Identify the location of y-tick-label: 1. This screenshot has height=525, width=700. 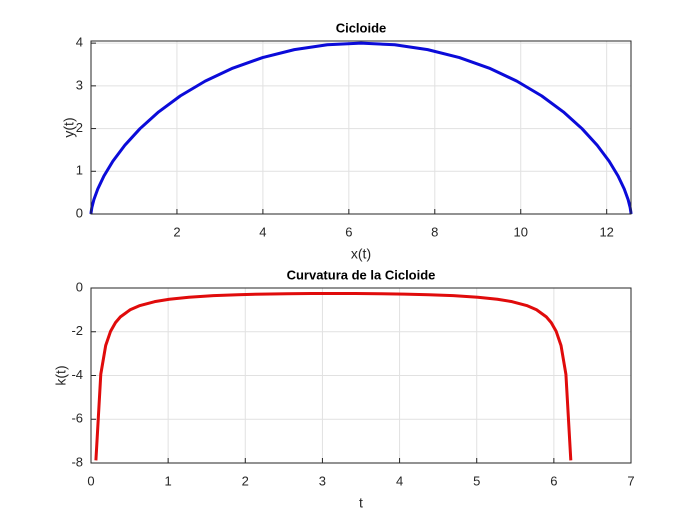
(79, 170).